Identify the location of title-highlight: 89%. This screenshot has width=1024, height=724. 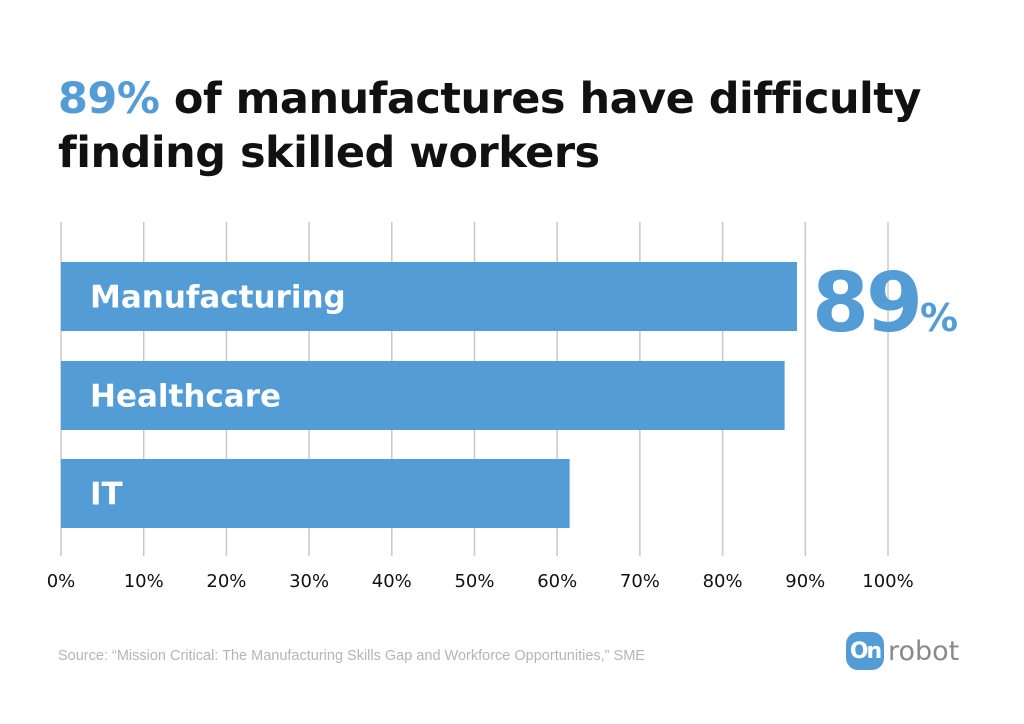
(109, 99).